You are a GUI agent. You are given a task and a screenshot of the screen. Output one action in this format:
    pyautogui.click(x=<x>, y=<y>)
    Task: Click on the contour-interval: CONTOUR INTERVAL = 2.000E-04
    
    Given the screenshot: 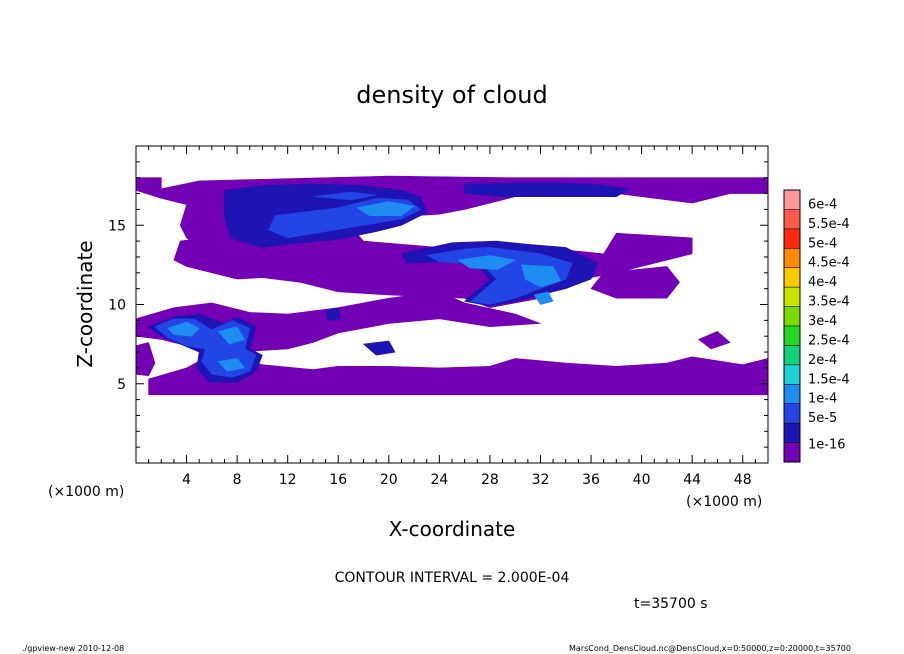 What is the action you would take?
    pyautogui.click(x=452, y=578)
    